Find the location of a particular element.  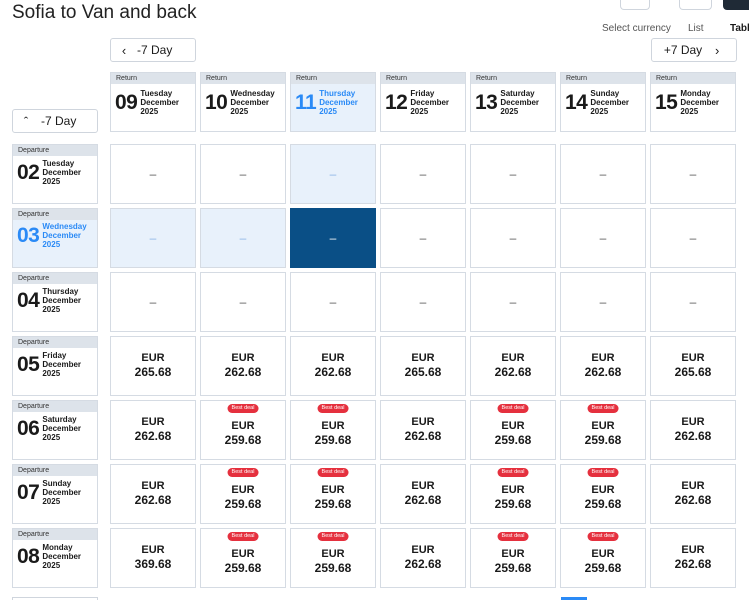

departure-date-header: Departure 04 Thursday December 2025 is located at coordinates (55, 302).